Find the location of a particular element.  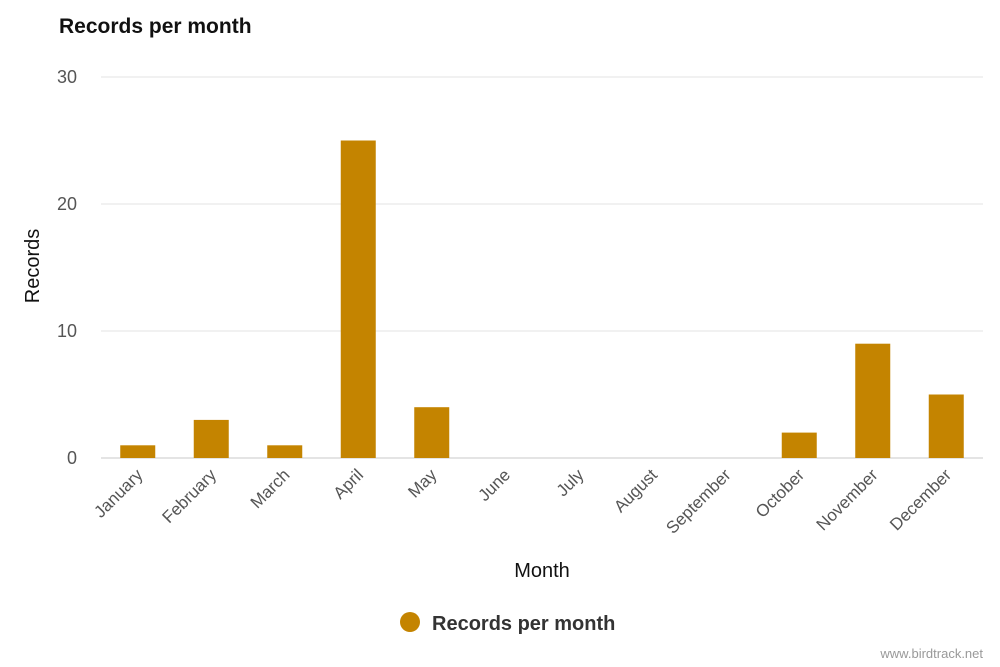

bar-january is located at coordinates (138, 451).